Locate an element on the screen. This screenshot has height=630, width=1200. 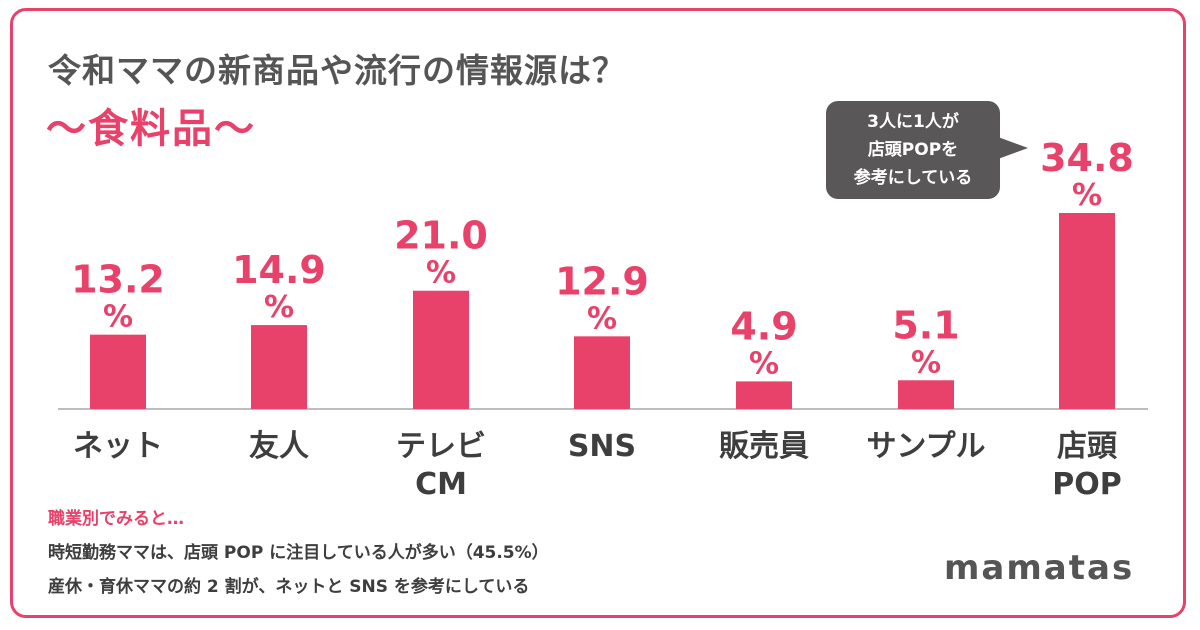
x-tick-label: 販売員 is located at coordinates (764, 446).